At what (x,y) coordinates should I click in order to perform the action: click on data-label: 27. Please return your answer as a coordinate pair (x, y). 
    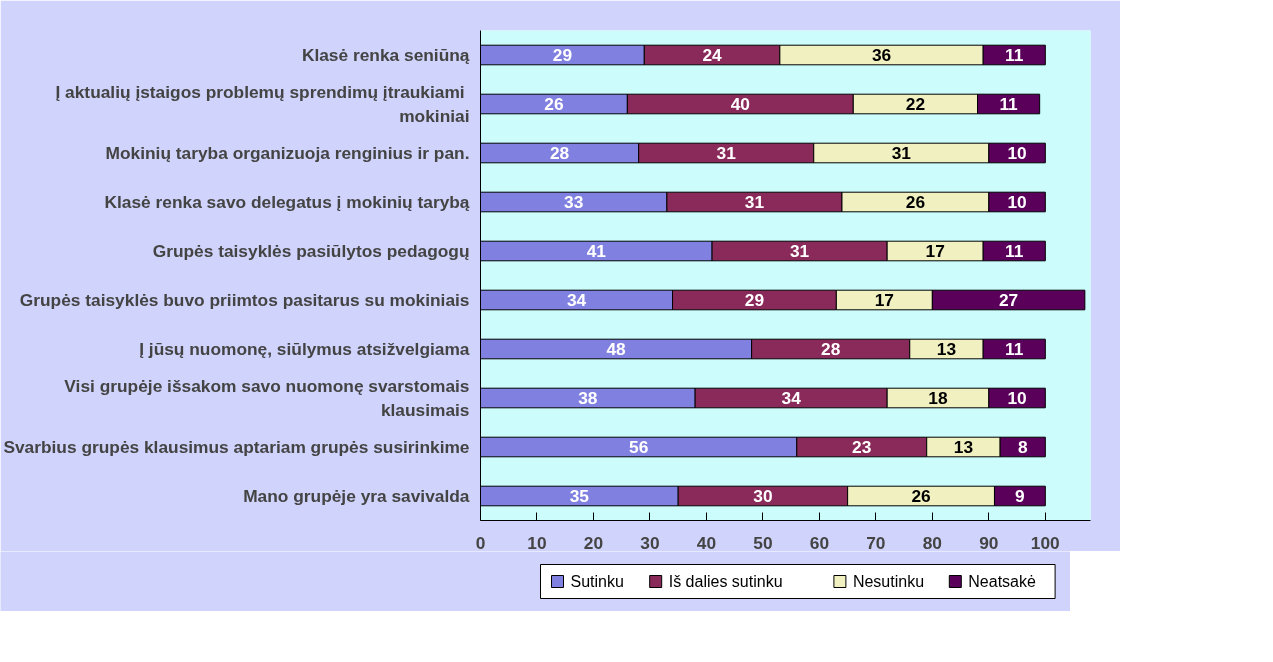
    Looking at the image, I should click on (1008, 300).